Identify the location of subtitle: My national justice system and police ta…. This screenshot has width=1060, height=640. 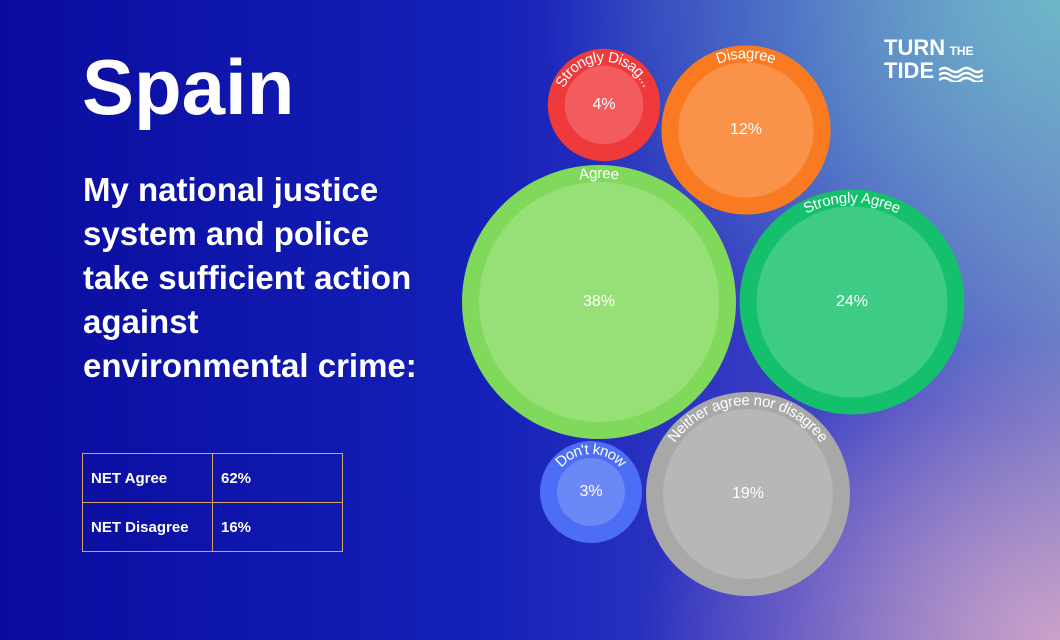
(250, 277).